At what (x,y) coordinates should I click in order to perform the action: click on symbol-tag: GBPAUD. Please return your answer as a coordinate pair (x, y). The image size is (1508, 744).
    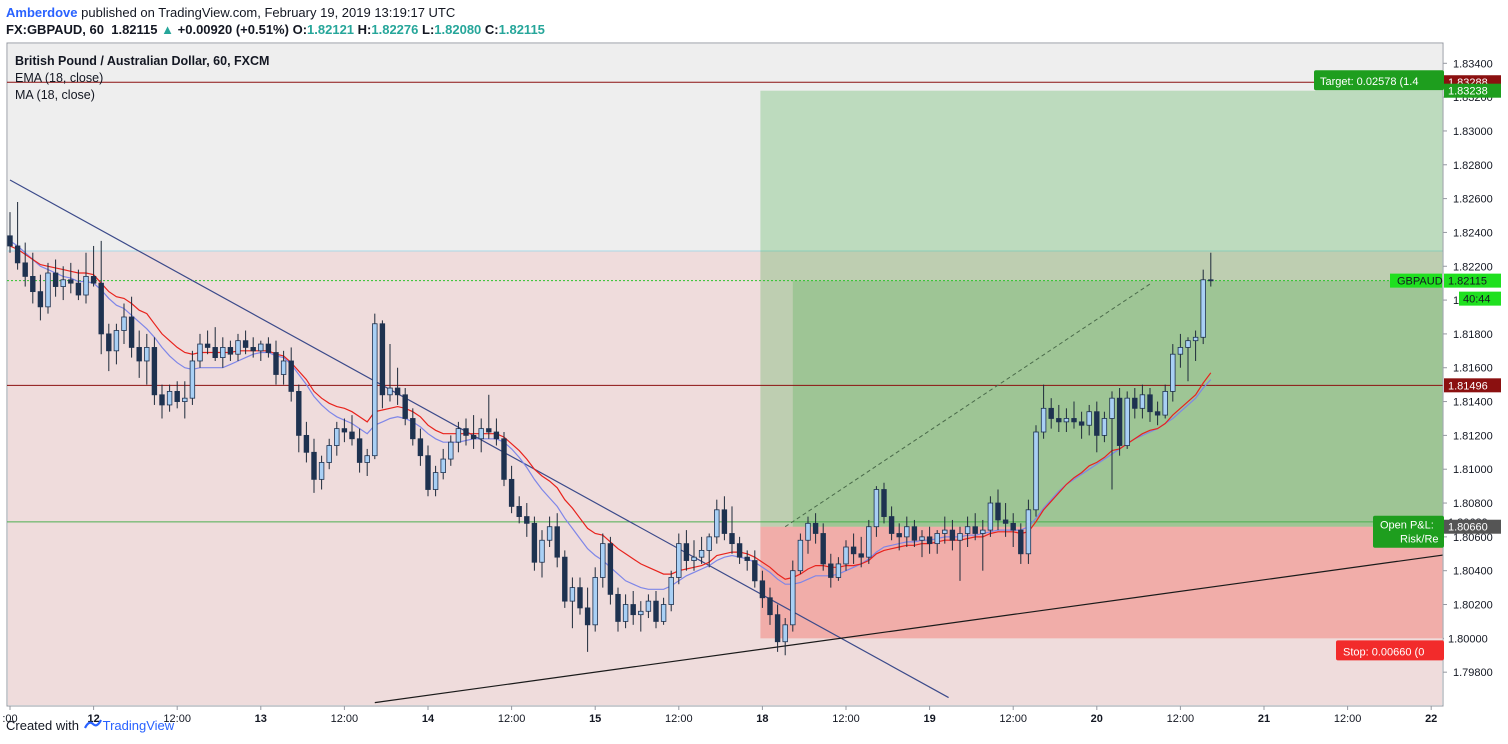
    Looking at the image, I should click on (1420, 282).